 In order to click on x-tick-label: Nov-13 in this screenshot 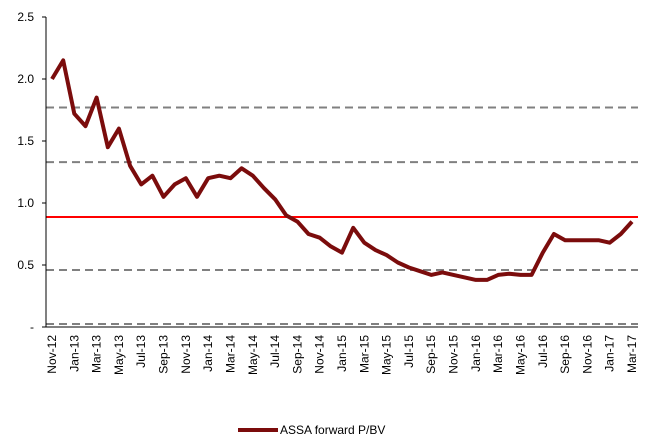, I will do `click(186, 354)`.